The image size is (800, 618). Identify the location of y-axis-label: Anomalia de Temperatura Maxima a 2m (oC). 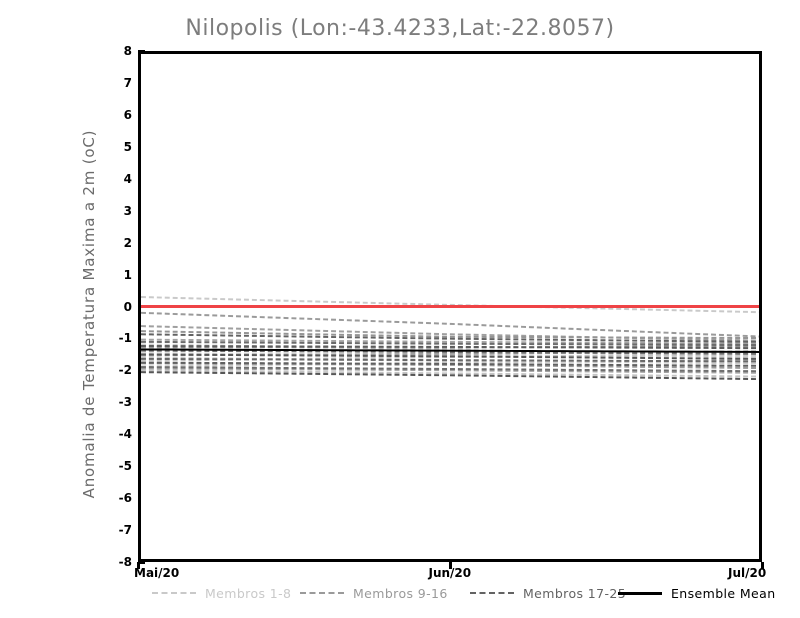
(89, 314).